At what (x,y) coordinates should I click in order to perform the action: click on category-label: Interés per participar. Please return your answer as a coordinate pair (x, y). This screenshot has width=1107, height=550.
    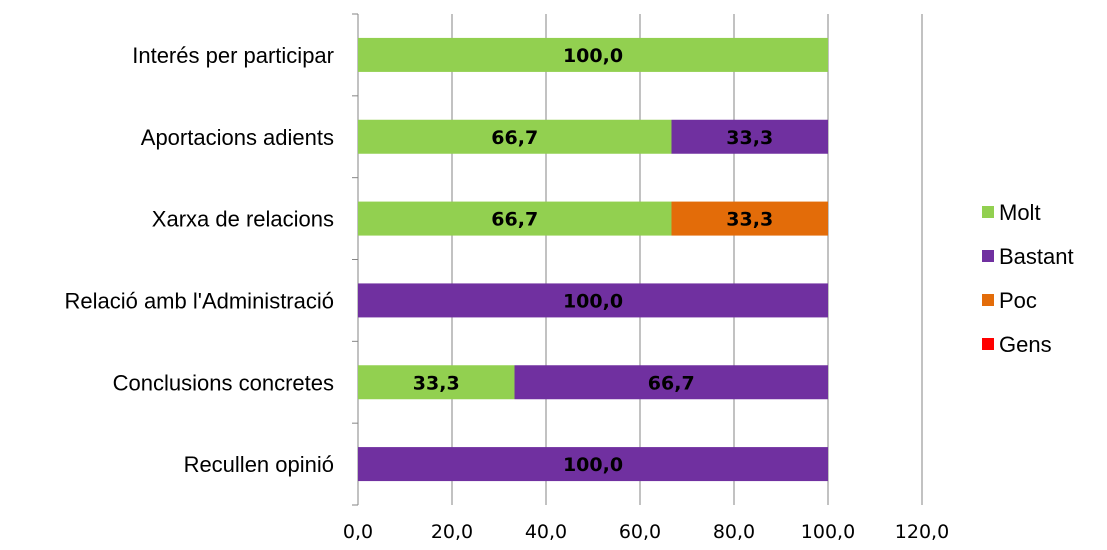
    Looking at the image, I should click on (233, 55).